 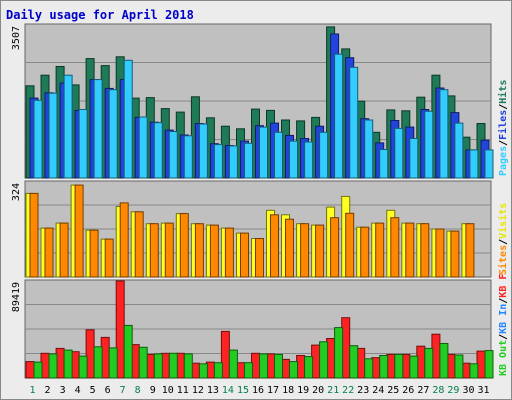 What do you see at coordinates (243, 390) in the screenshot?
I see `day-label-15: 15` at bounding box center [243, 390].